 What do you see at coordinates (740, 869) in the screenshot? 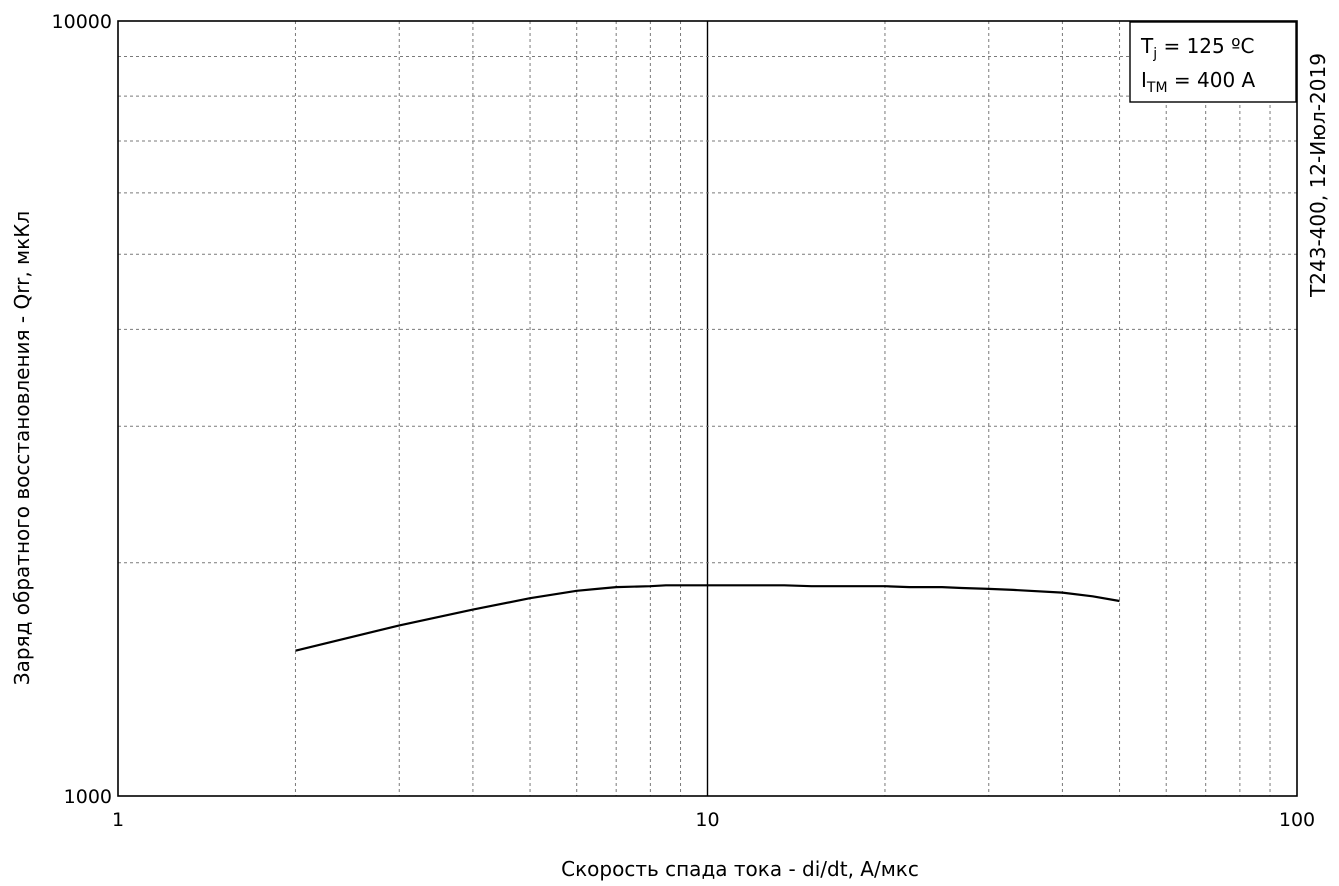
I see `x-axis-title: Скорость спада тока - di/dt, А/мкс` at bounding box center [740, 869].